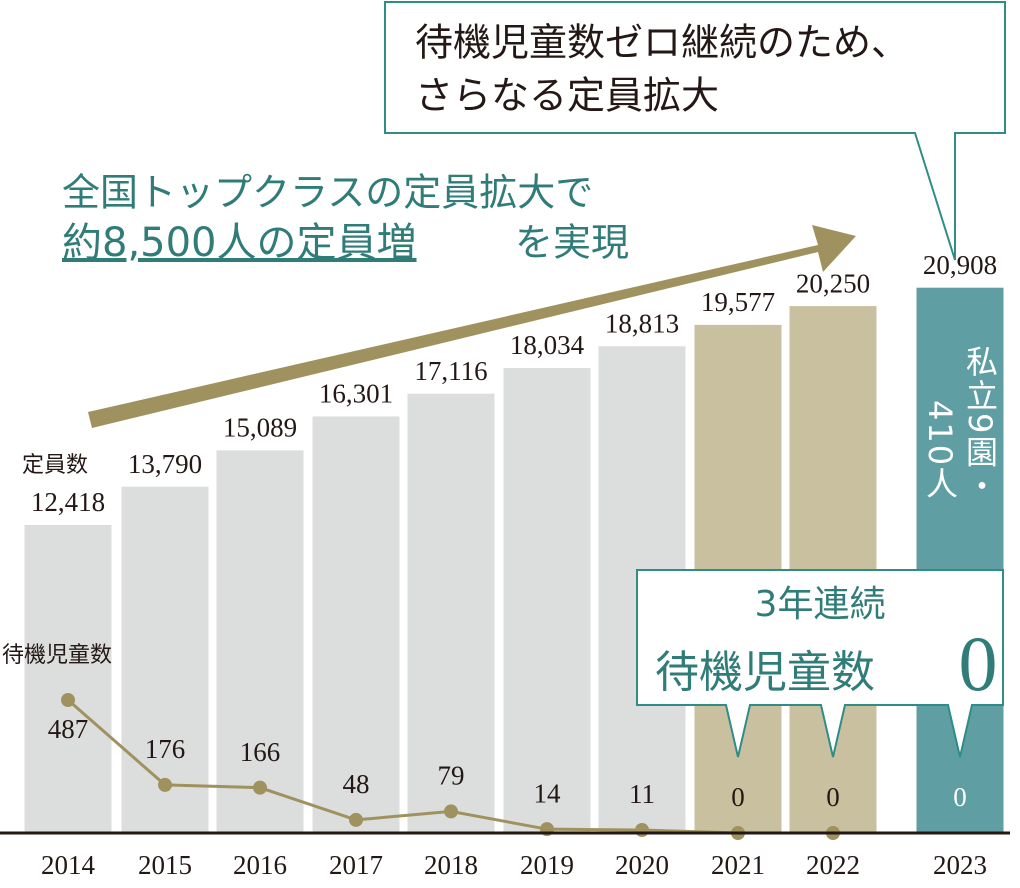  What do you see at coordinates (165, 464) in the screenshot?
I see `bar-value-label: 13,790` at bounding box center [165, 464].